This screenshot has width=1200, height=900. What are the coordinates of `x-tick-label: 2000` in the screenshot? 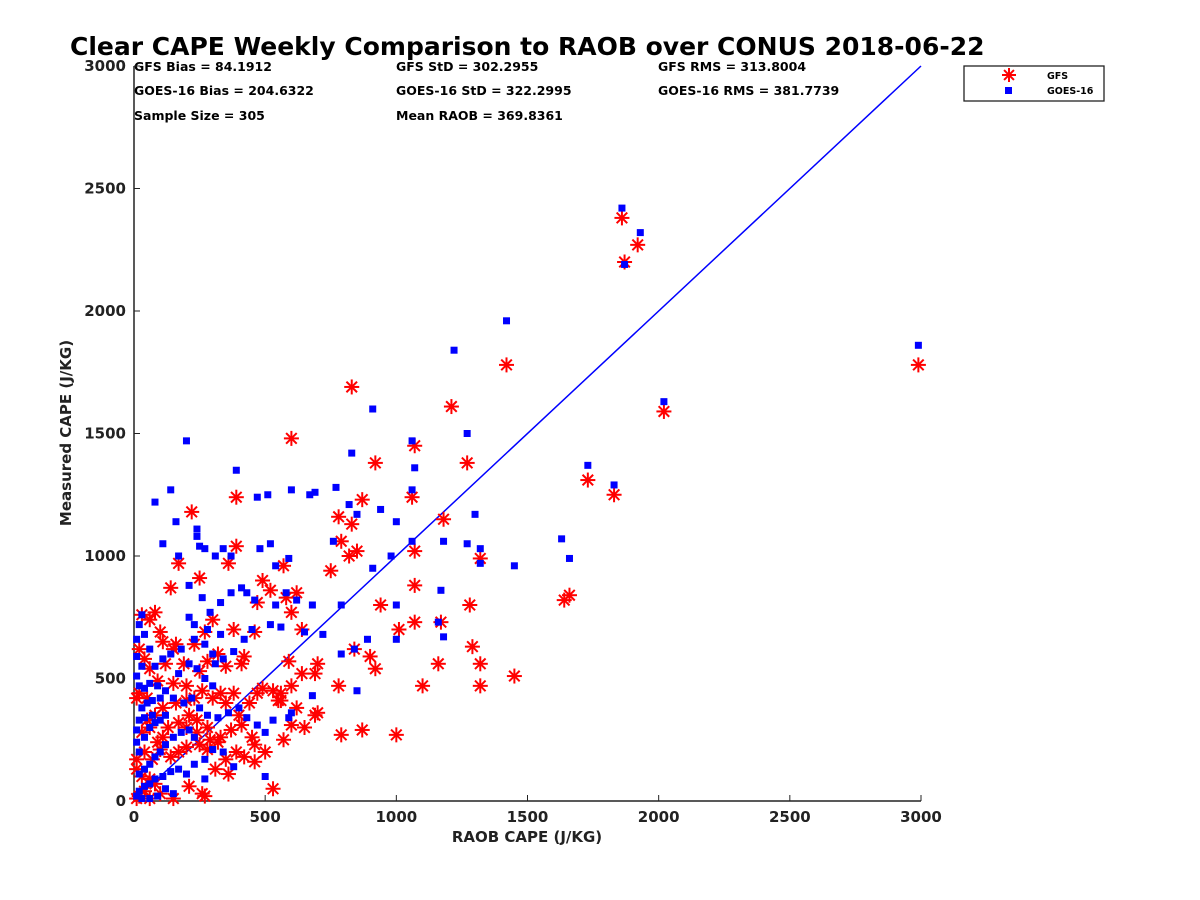 It's located at (659, 817).